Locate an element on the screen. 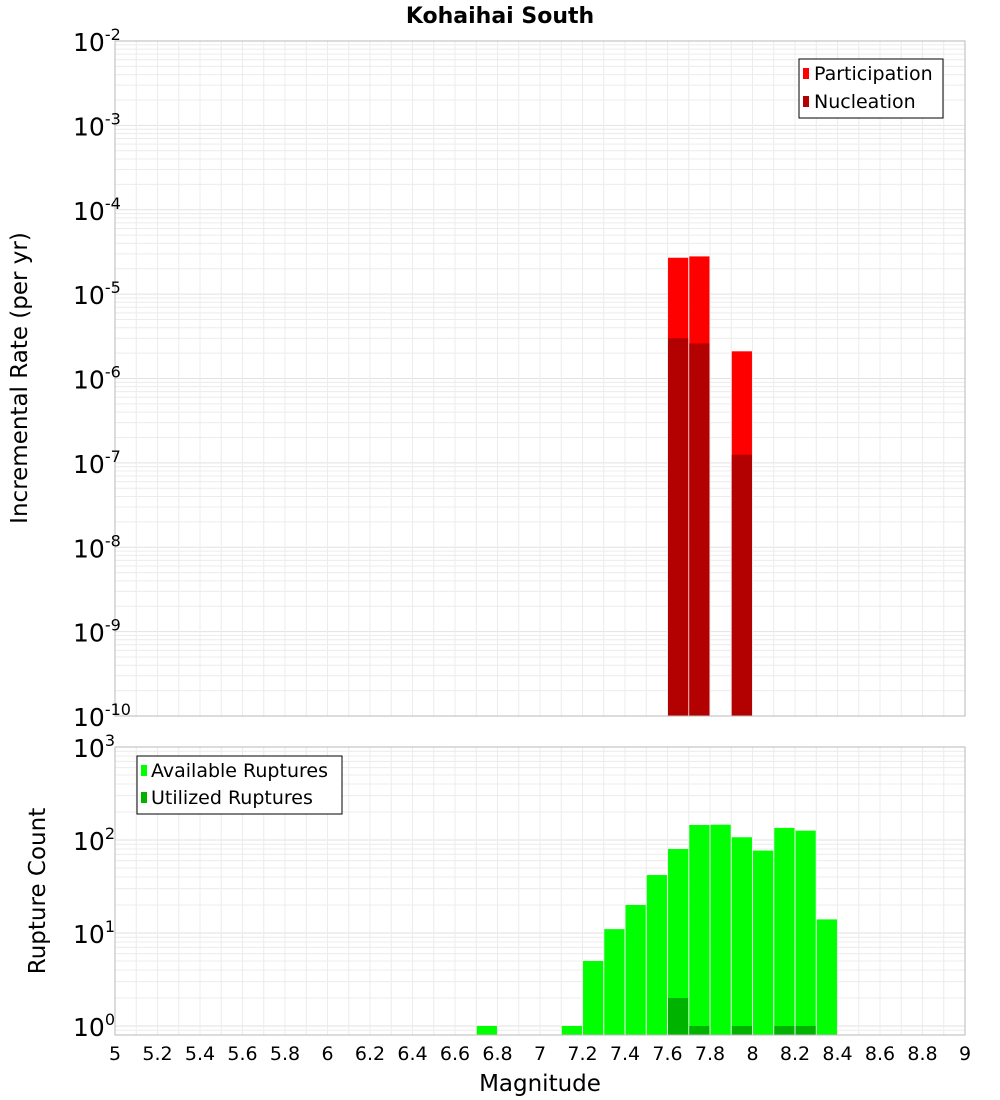 This screenshot has width=1000, height=1100. bottom-y-axis-label: Rupture Count is located at coordinates (38, 891).